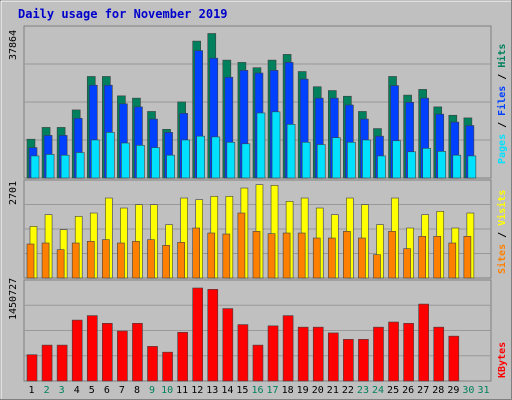  Describe the element at coordinates (453, 390) in the screenshot. I see `day-label-29: 29` at that location.